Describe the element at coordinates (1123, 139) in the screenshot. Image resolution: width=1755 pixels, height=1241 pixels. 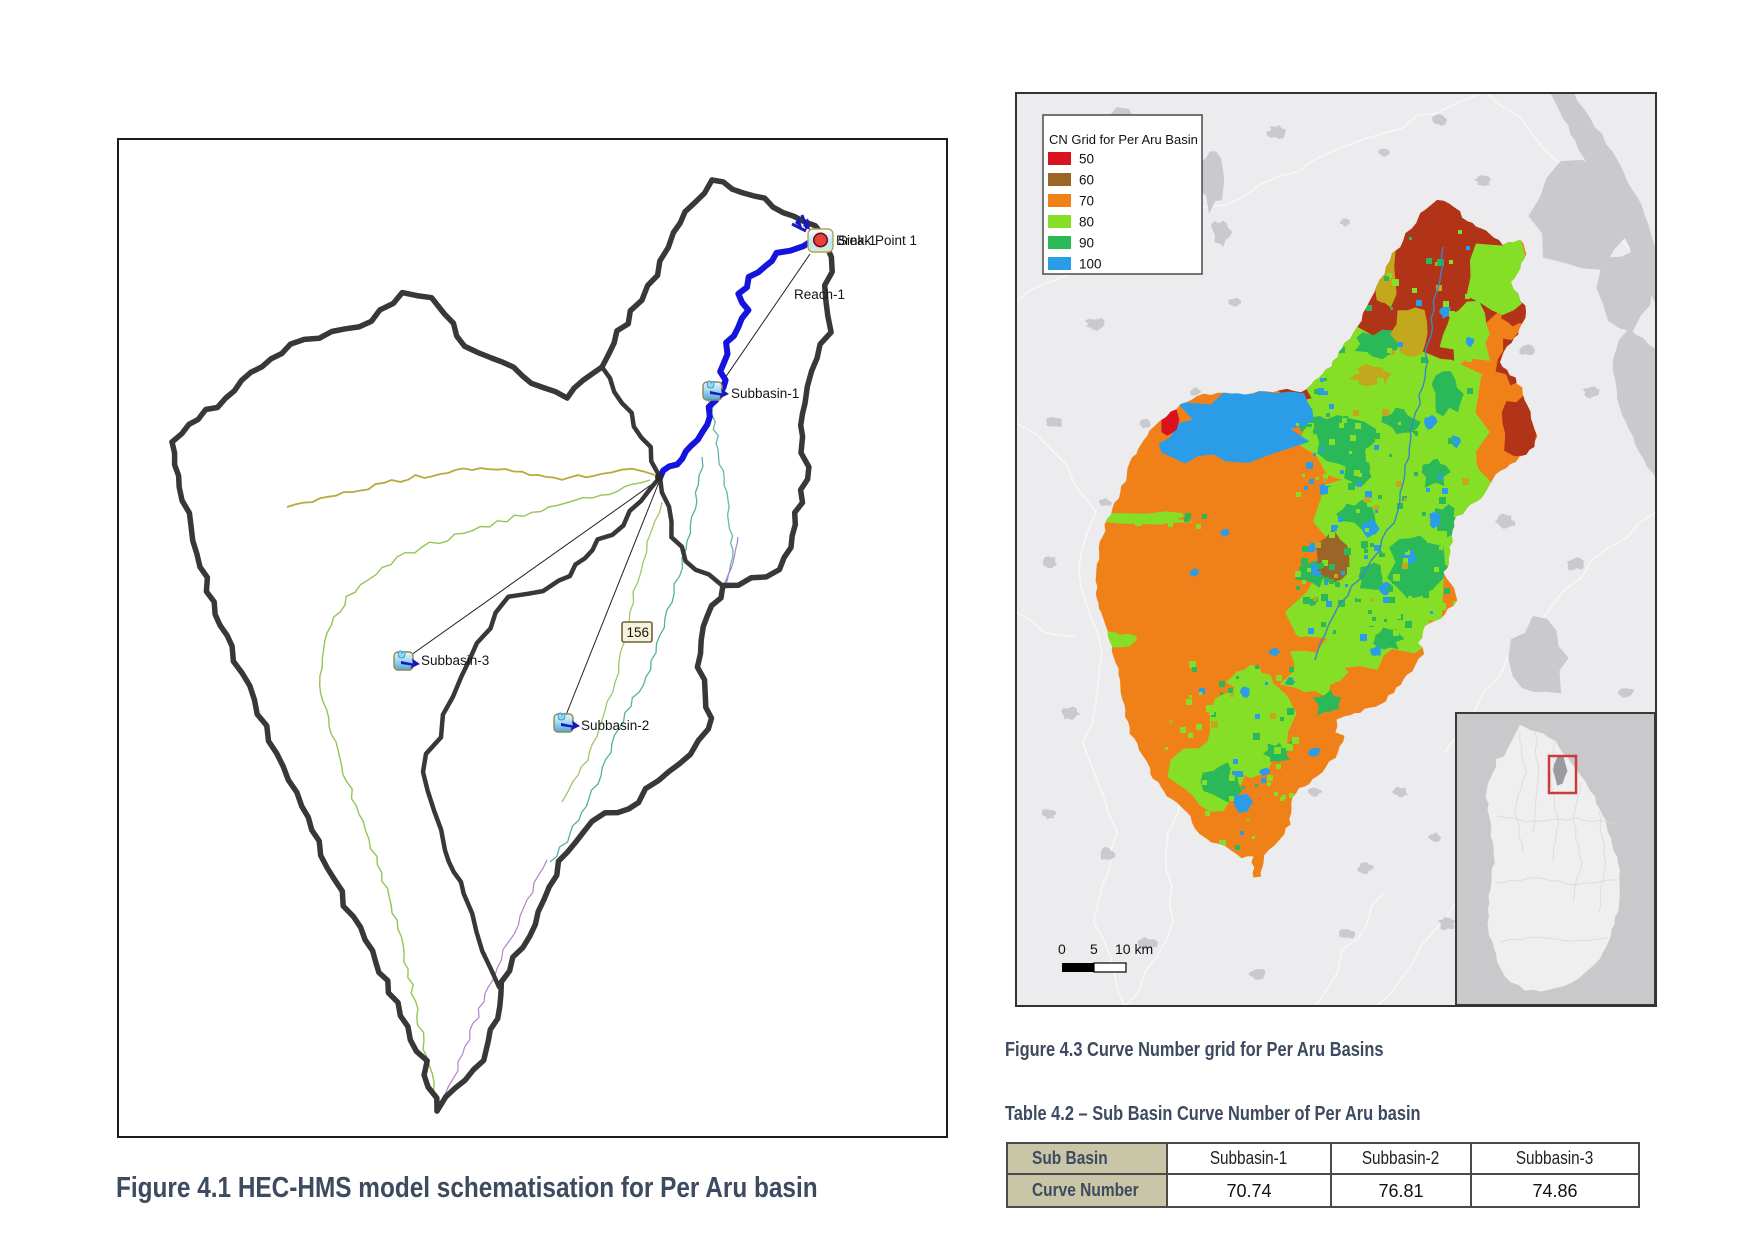
I see `svg-text: CN Grid for Per Aru Basin` at that location.